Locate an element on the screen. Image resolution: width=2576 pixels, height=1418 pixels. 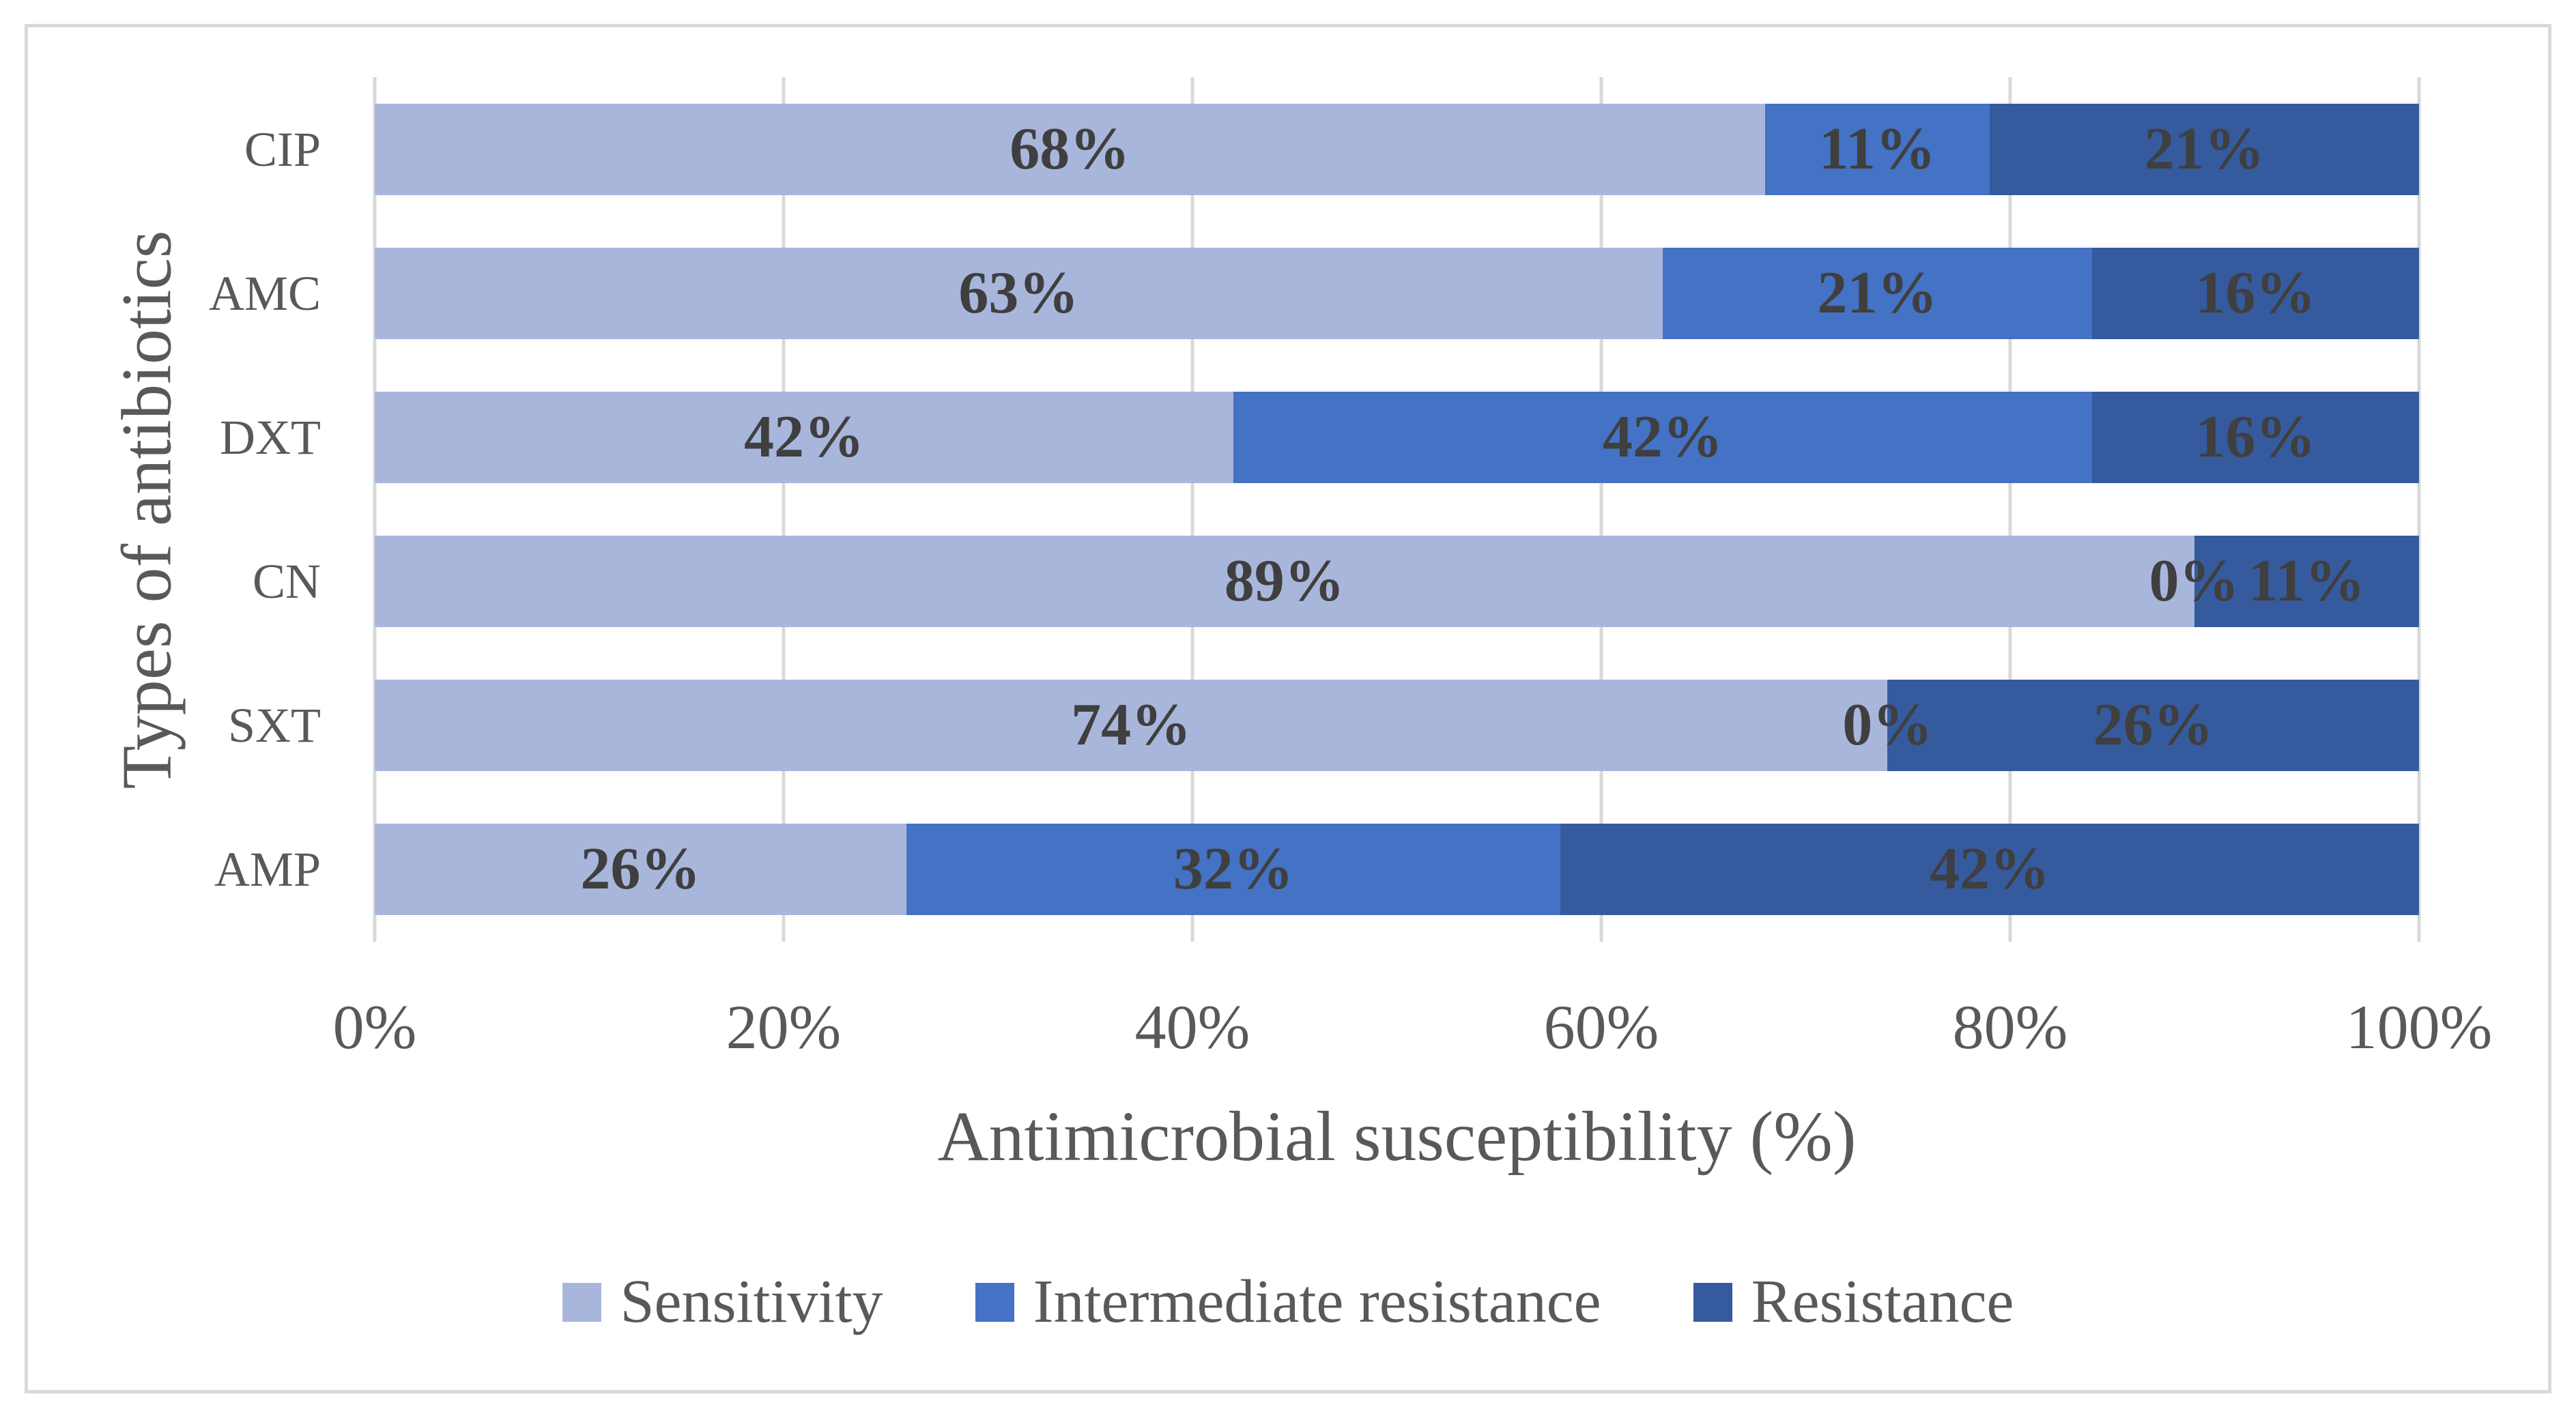
bar-row-amp: 26% 32% 42% is located at coordinates (1397, 870).